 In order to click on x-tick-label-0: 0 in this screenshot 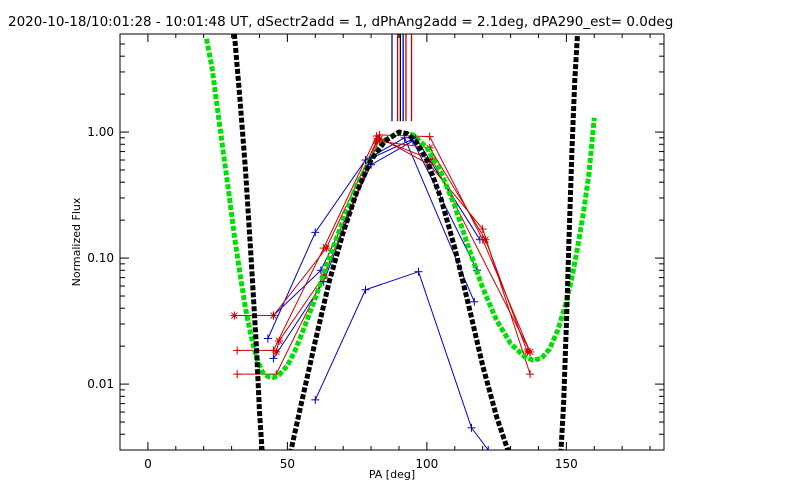, I will do `click(148, 464)`.